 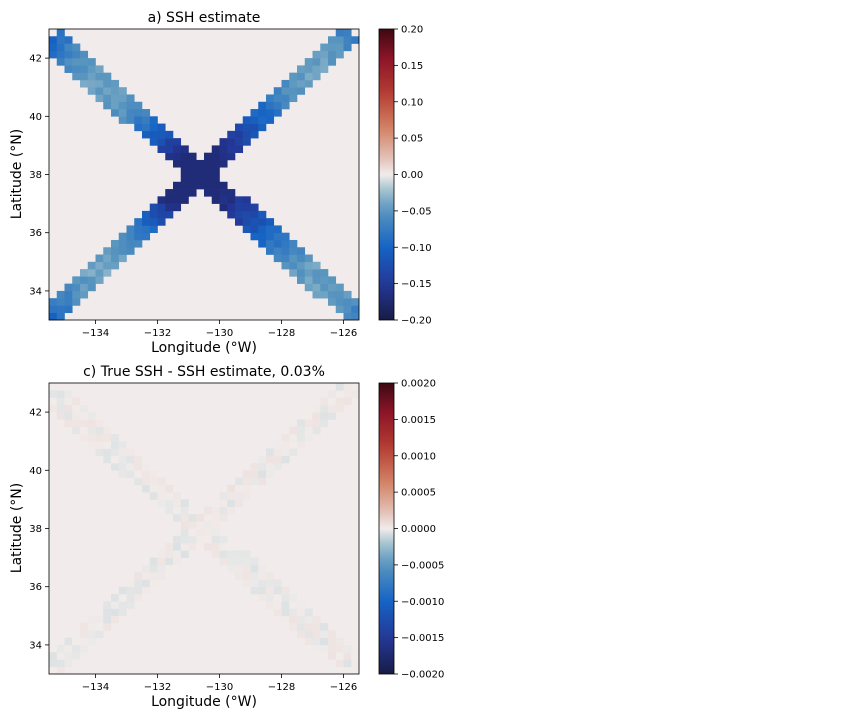 What do you see at coordinates (35, 471) in the screenshot?
I see `y-tick-label: 40` at bounding box center [35, 471].